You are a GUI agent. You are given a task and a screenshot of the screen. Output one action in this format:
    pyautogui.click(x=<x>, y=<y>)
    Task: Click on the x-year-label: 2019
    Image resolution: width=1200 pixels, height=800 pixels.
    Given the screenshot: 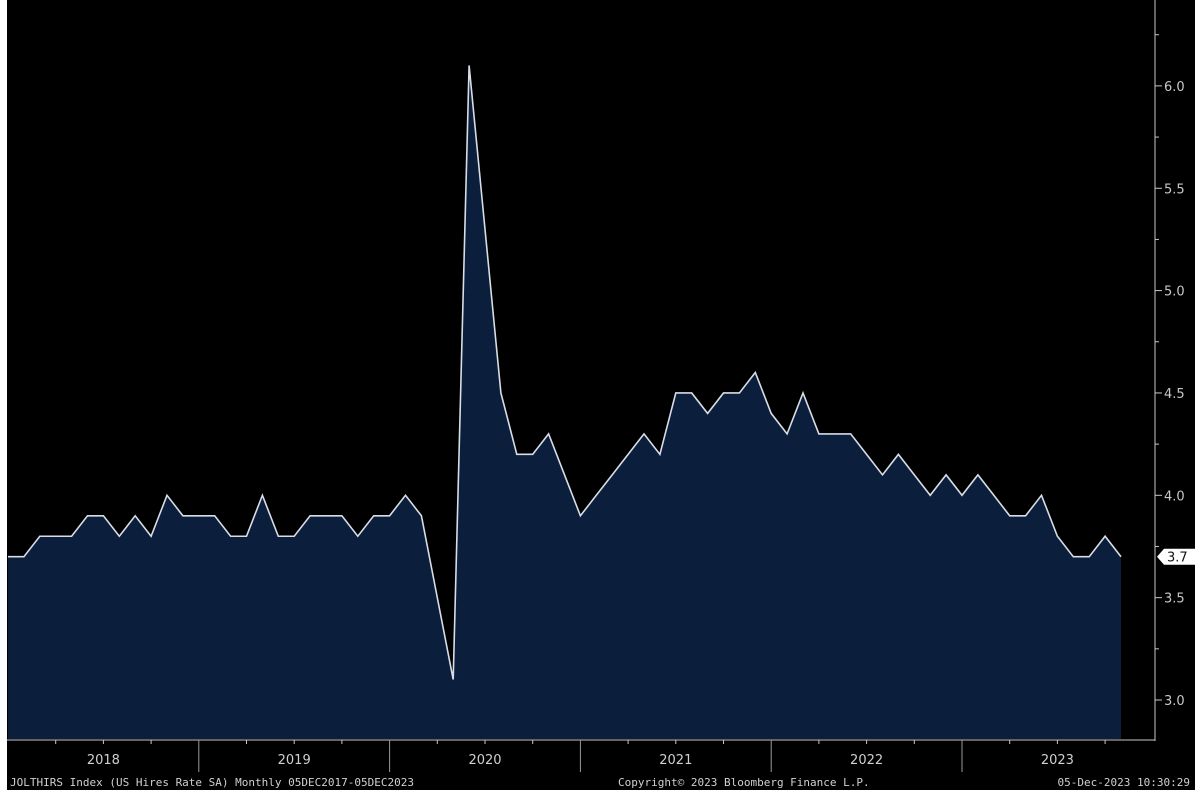 What is the action you would take?
    pyautogui.click(x=294, y=760)
    